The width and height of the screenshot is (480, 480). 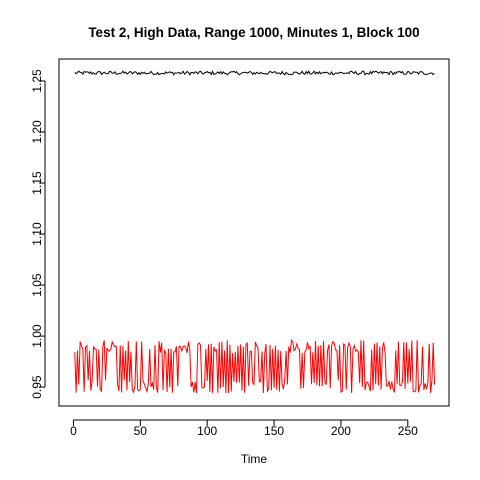 What do you see at coordinates (141, 431) in the screenshot?
I see `x-tick-label: 50` at bounding box center [141, 431].